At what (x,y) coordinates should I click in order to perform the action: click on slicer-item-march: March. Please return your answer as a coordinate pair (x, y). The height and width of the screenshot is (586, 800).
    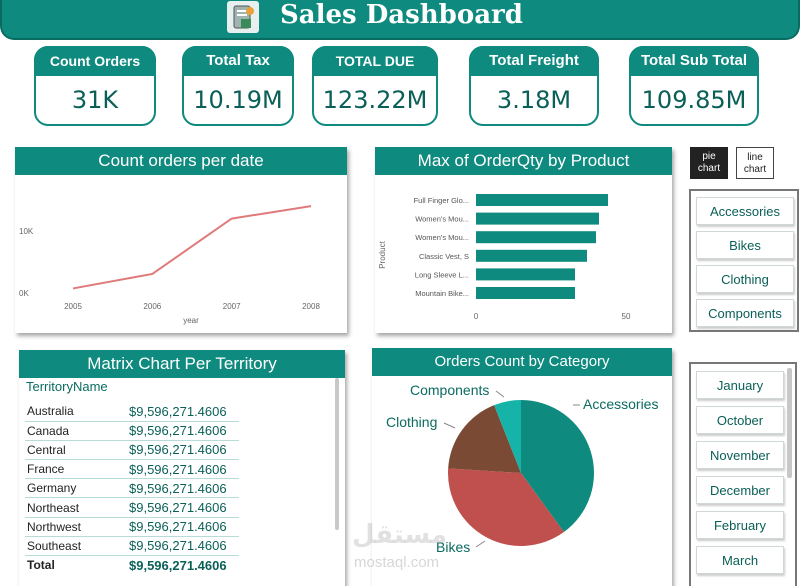
    Looking at the image, I should click on (740, 560).